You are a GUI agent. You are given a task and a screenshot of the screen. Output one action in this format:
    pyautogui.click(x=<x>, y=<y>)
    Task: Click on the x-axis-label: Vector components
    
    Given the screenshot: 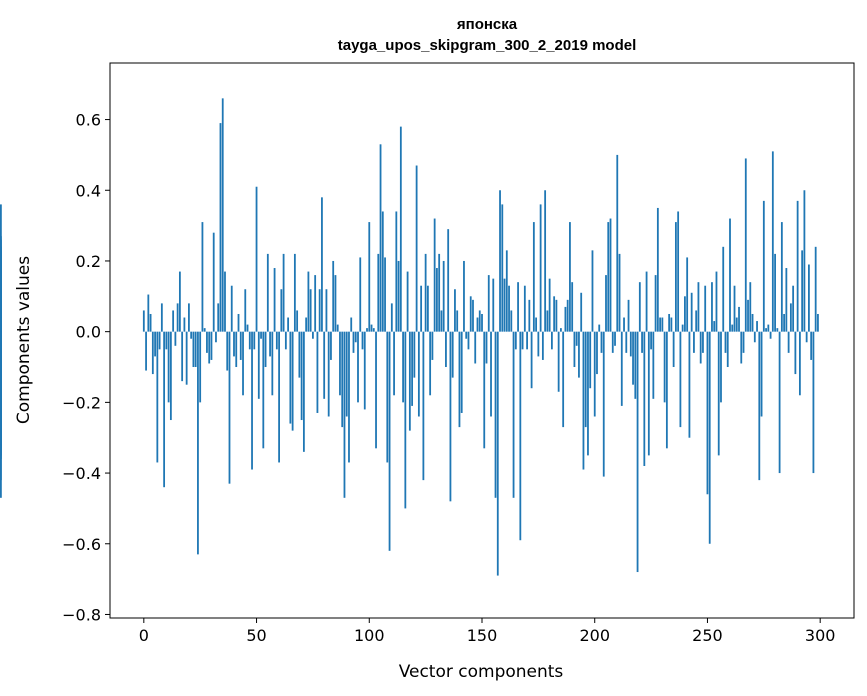 What is the action you would take?
    pyautogui.click(x=481, y=672)
    